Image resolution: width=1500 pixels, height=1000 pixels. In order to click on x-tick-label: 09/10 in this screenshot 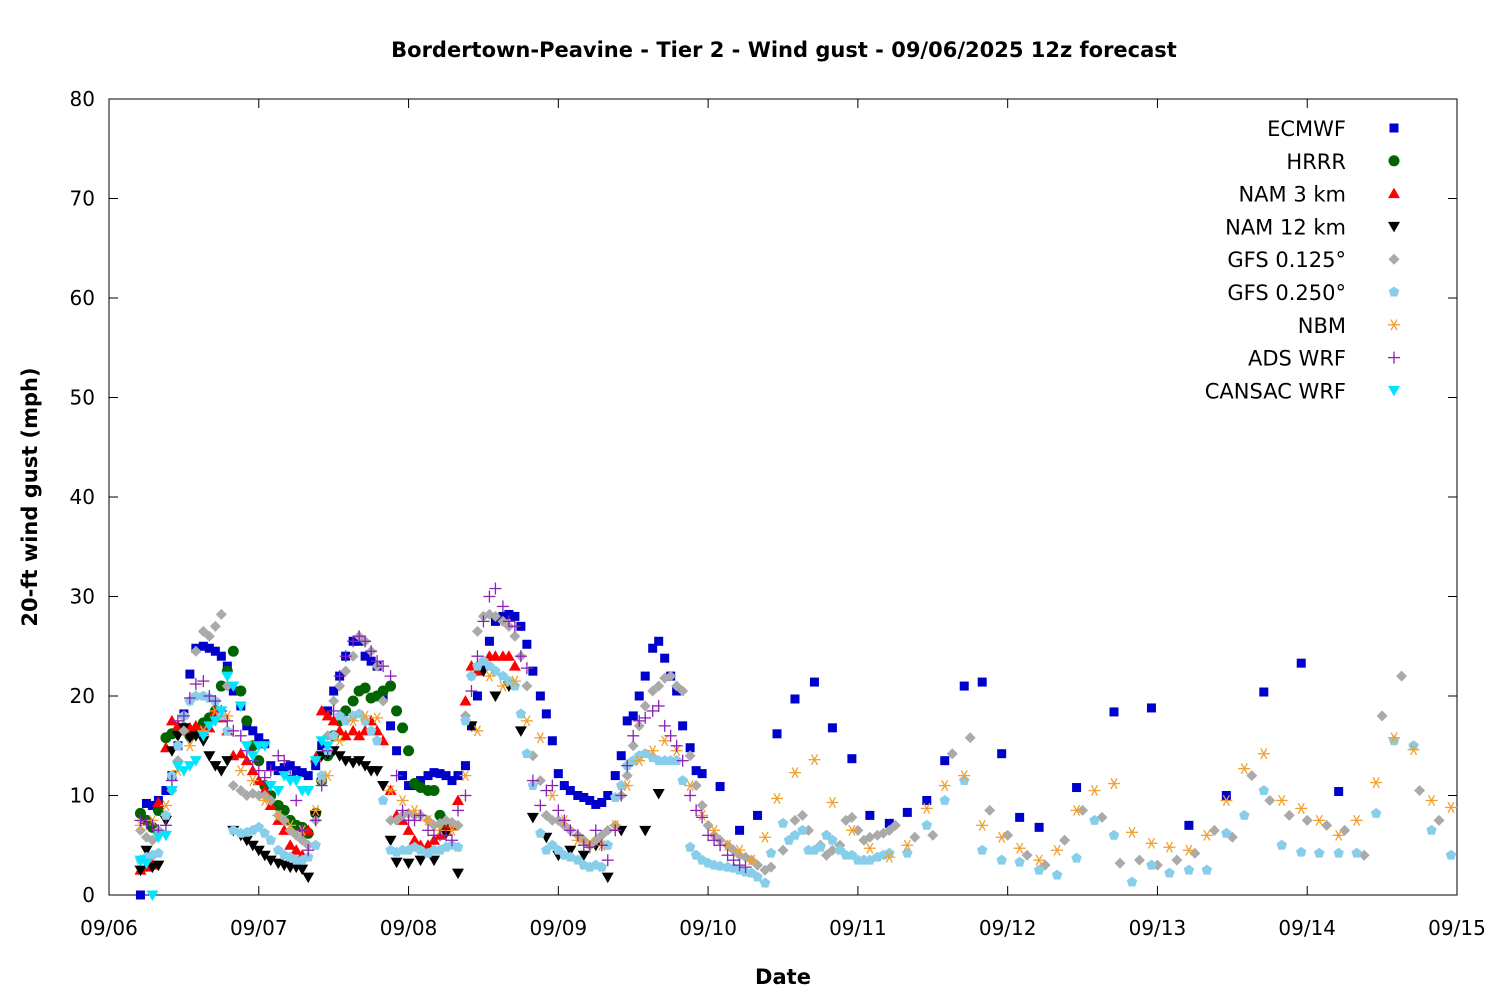, I will do `click(708, 928)`.